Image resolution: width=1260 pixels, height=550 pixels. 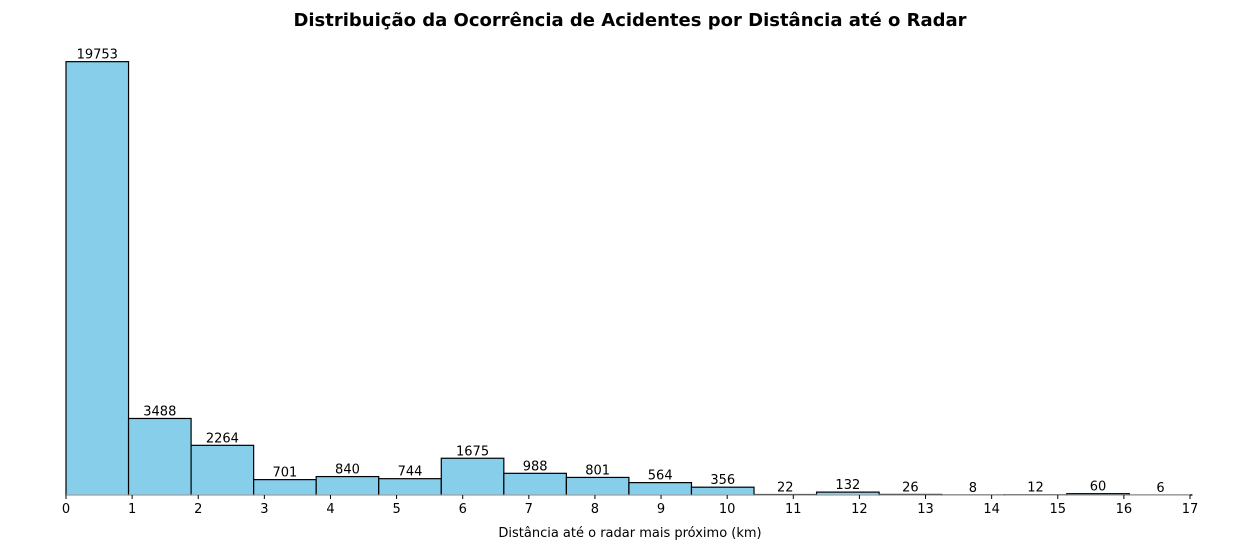 I want to click on bar-value-label: 12, so click(x=1035, y=488).